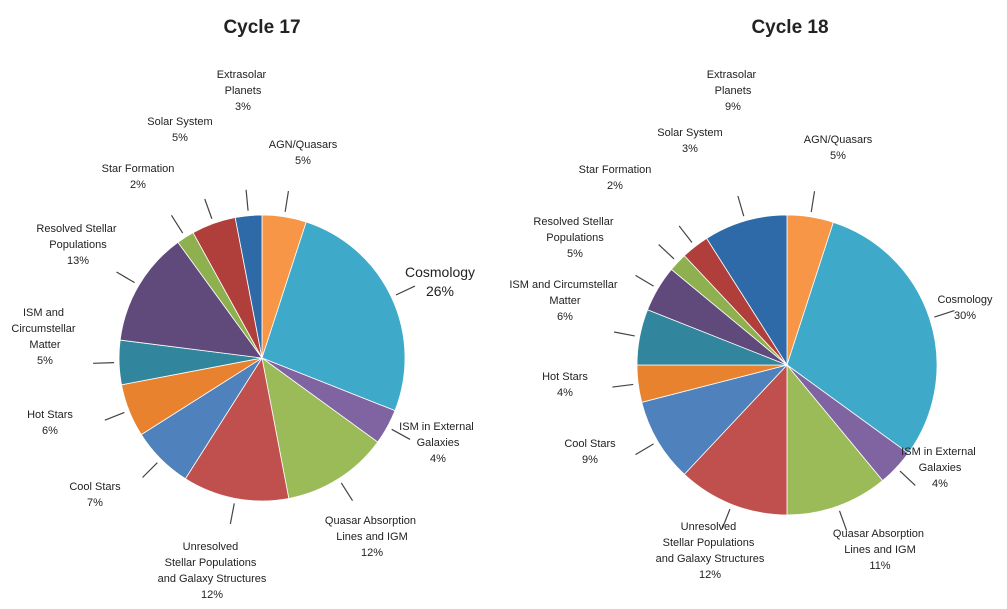 This screenshot has width=1007, height=609. What do you see at coordinates (879, 566) in the screenshot?
I see `value-label: 11%` at bounding box center [879, 566].